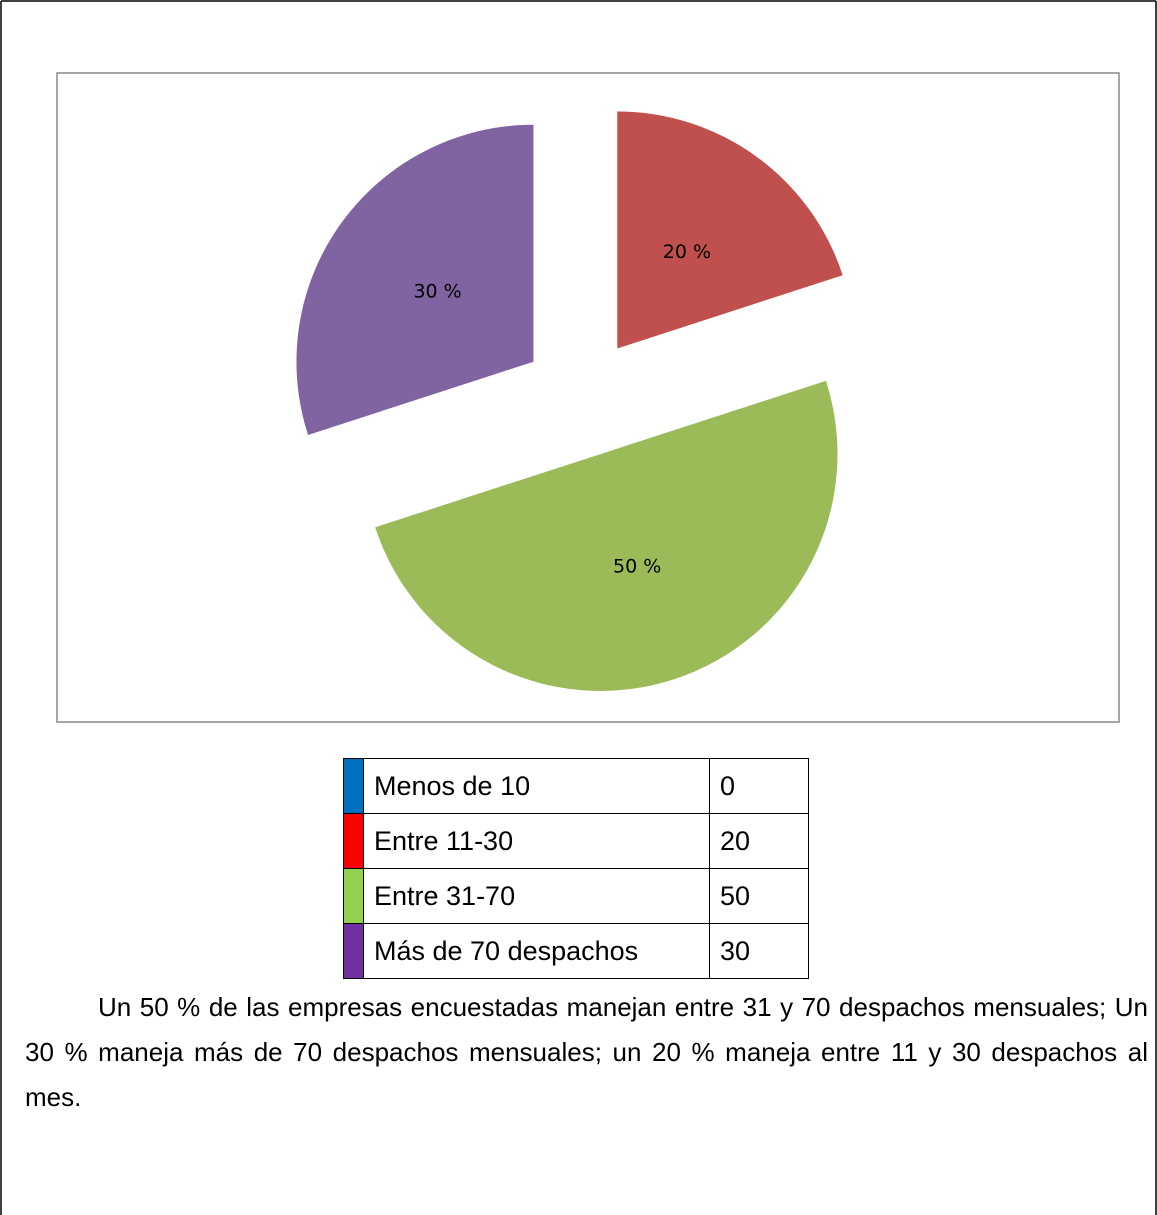 This screenshot has height=1215, width=1157. I want to click on legend-value: 20, so click(759, 841).